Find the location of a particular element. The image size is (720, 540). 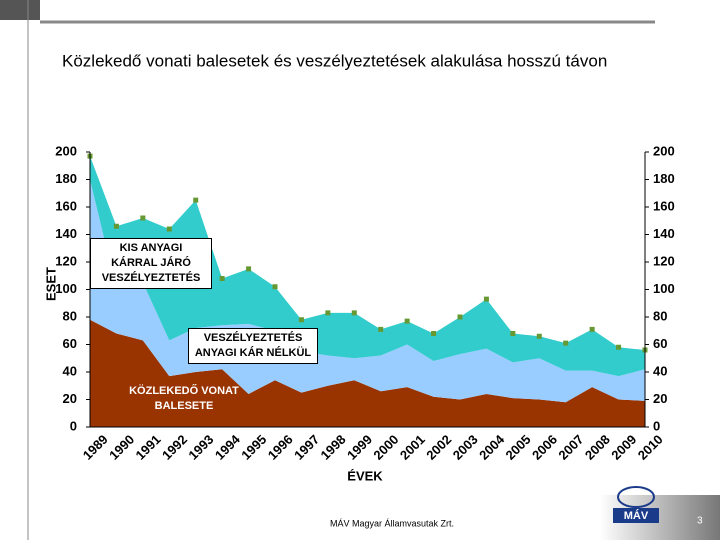

x-tick-label: 2009 is located at coordinates (623, 447).